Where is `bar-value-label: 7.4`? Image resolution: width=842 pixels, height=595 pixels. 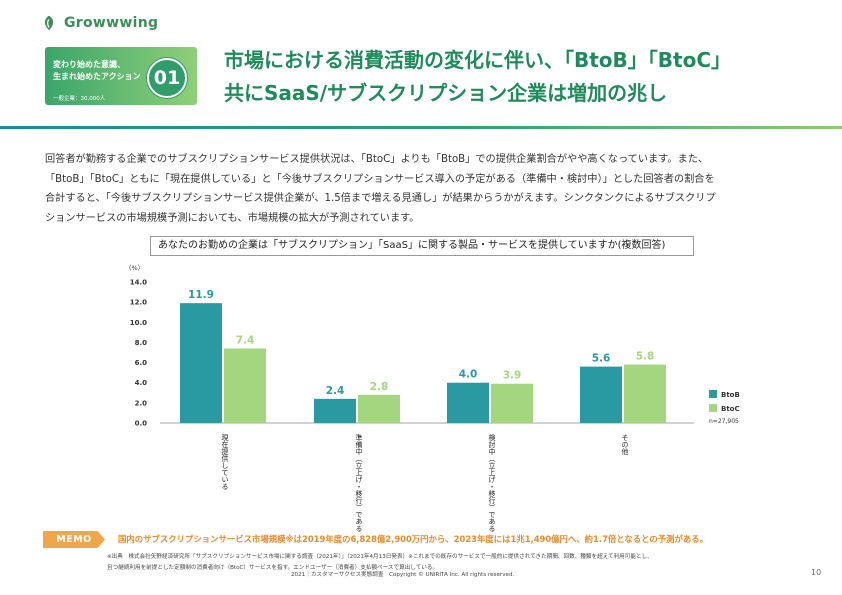
bar-value-label: 7.4 is located at coordinates (245, 340).